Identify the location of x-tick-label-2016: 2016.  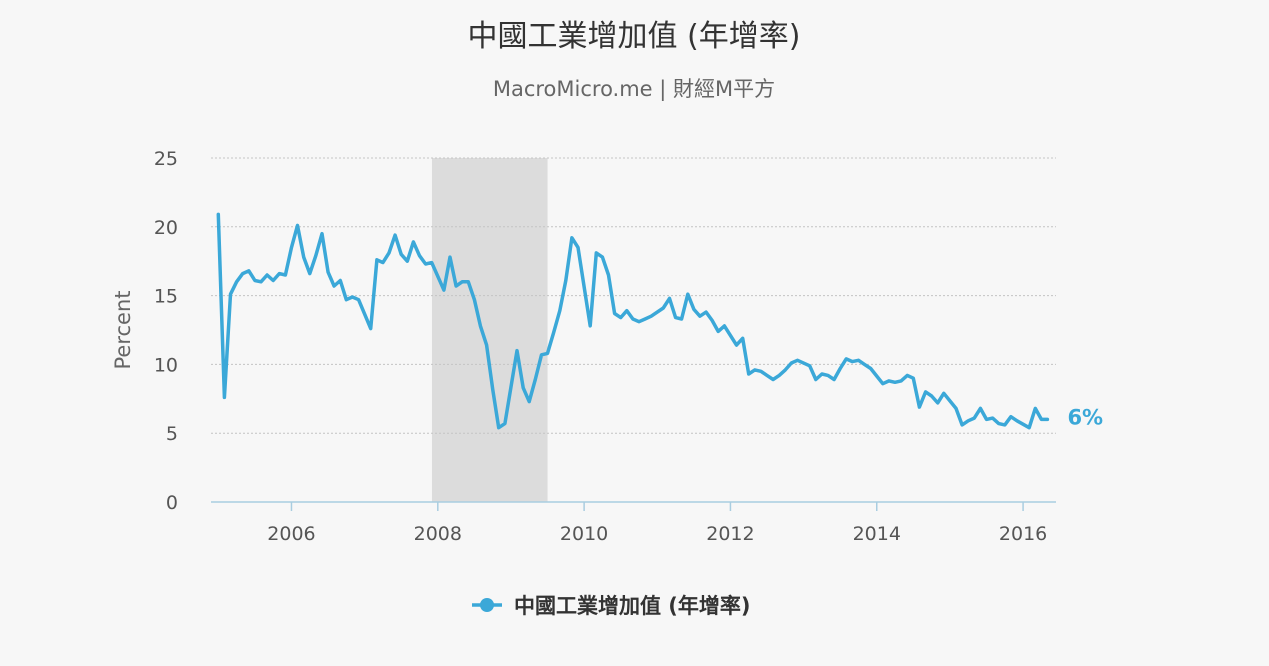
(1023, 534).